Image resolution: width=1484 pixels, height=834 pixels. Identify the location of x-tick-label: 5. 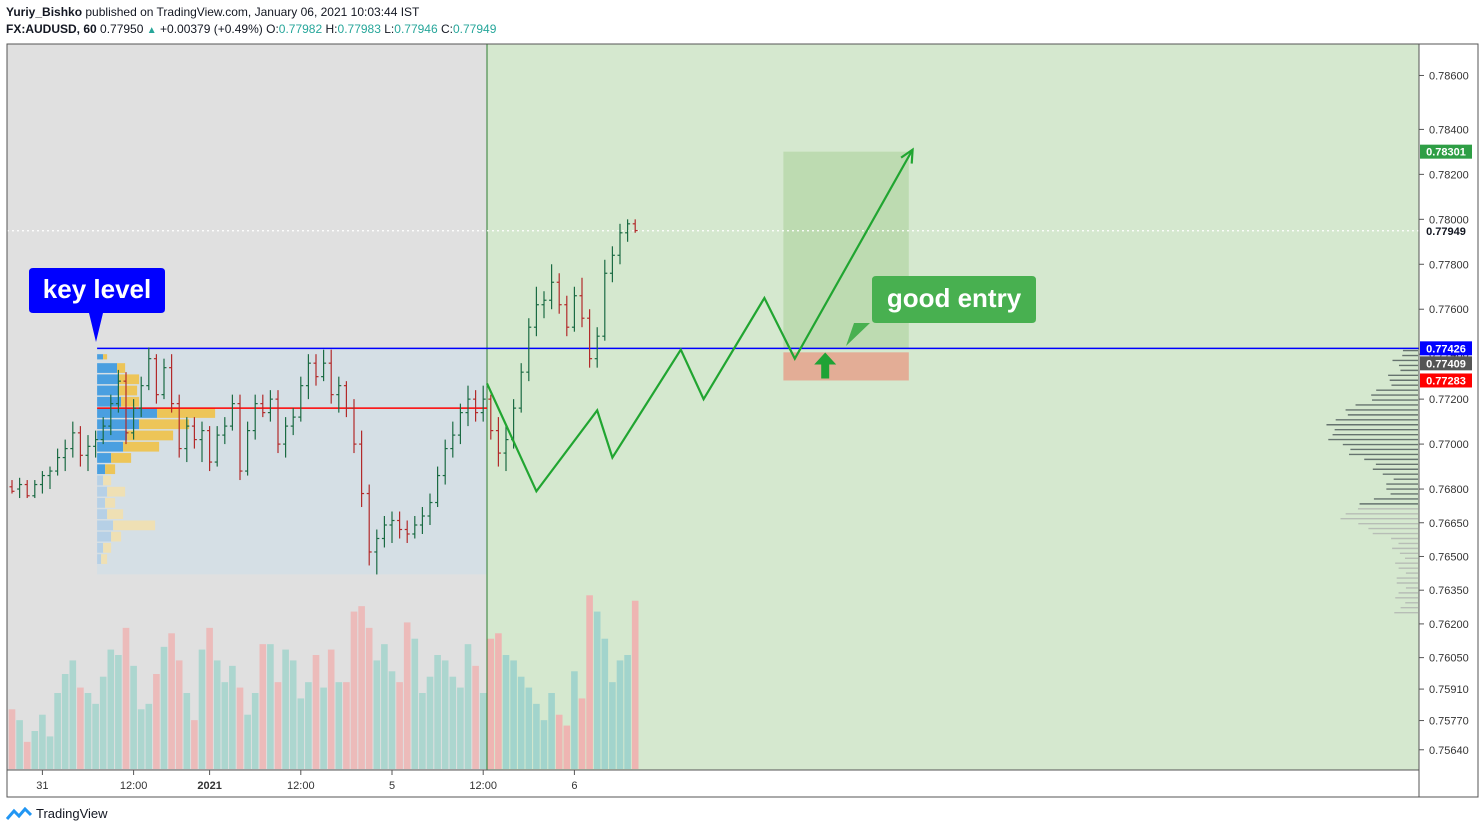
(392, 786).